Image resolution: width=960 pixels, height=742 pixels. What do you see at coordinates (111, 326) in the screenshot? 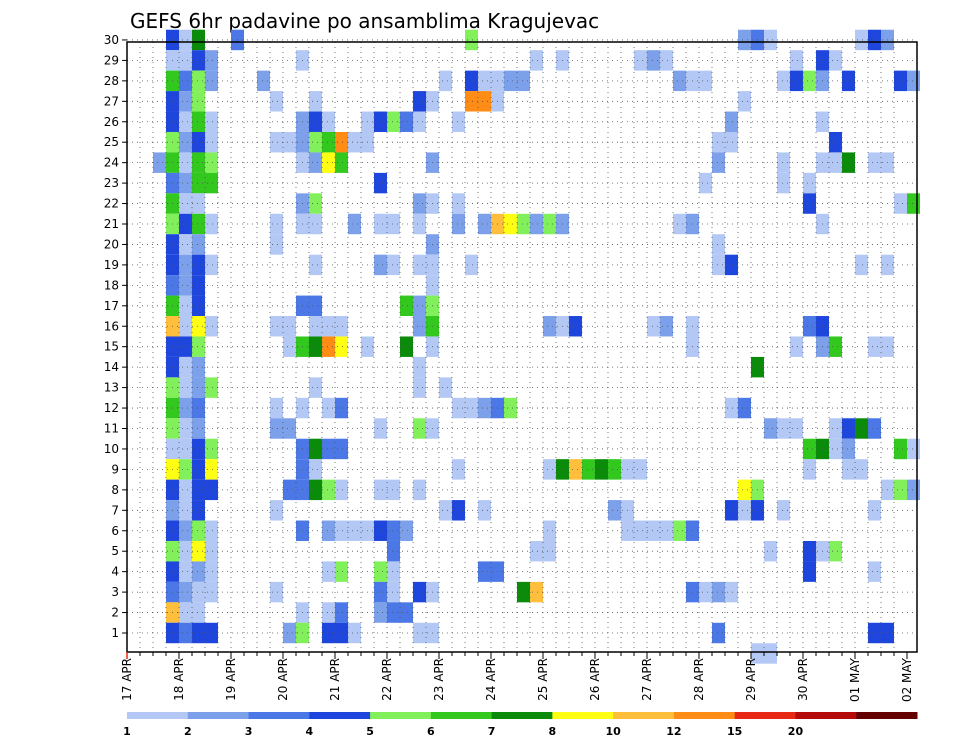
I see `y-tick-label: 16` at bounding box center [111, 326].